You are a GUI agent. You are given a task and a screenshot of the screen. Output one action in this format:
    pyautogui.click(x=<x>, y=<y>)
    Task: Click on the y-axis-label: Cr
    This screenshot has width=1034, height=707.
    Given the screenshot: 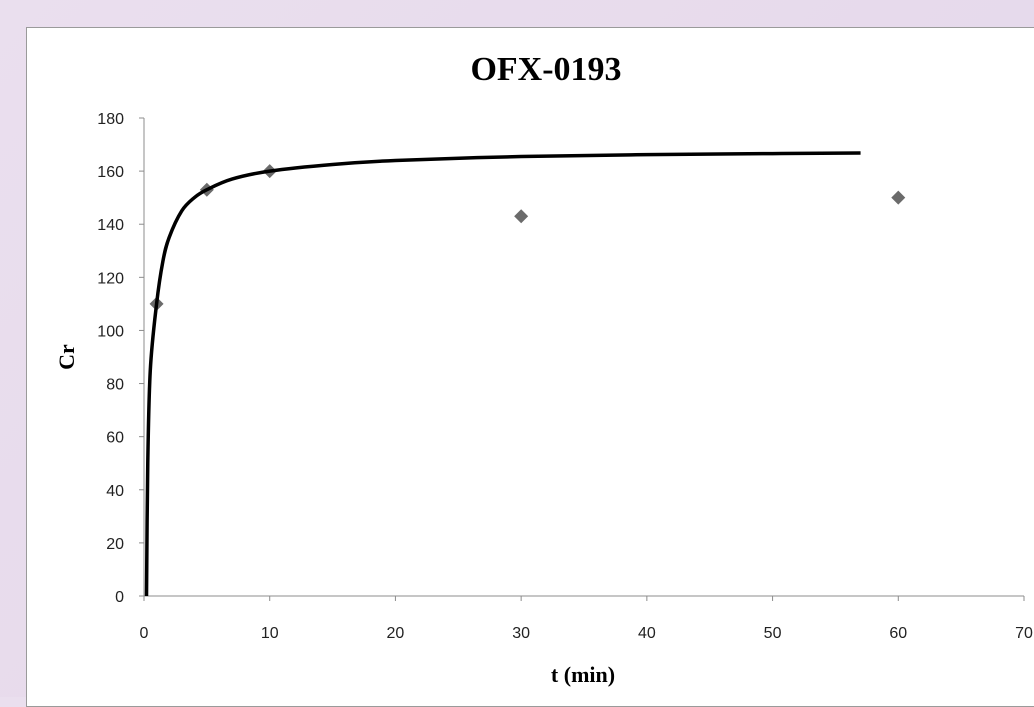 What is the action you would take?
    pyautogui.click(x=66, y=357)
    